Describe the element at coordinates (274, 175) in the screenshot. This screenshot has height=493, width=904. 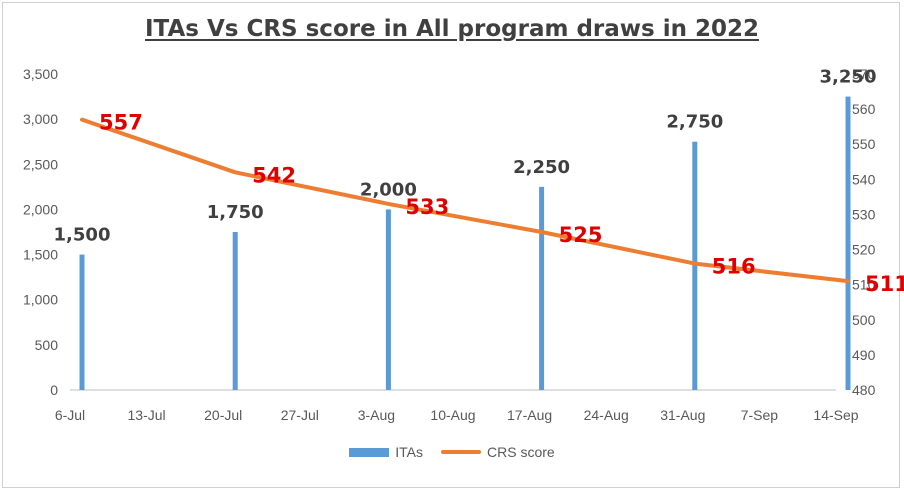
I see `line-data-label: 542` at that location.